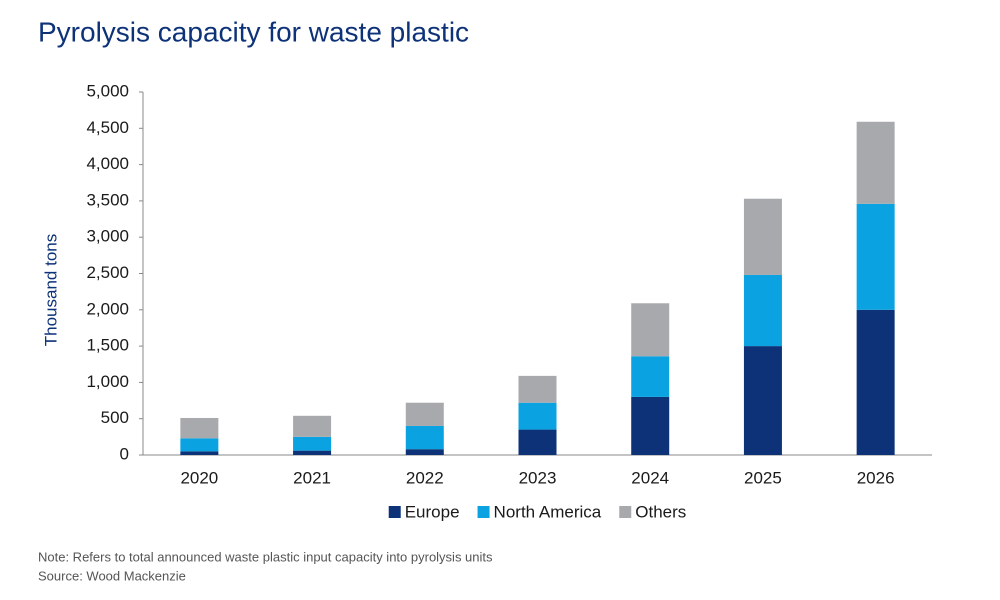  Describe the element at coordinates (107, 236) in the screenshot. I see `y-tick-label: 3,000` at that location.